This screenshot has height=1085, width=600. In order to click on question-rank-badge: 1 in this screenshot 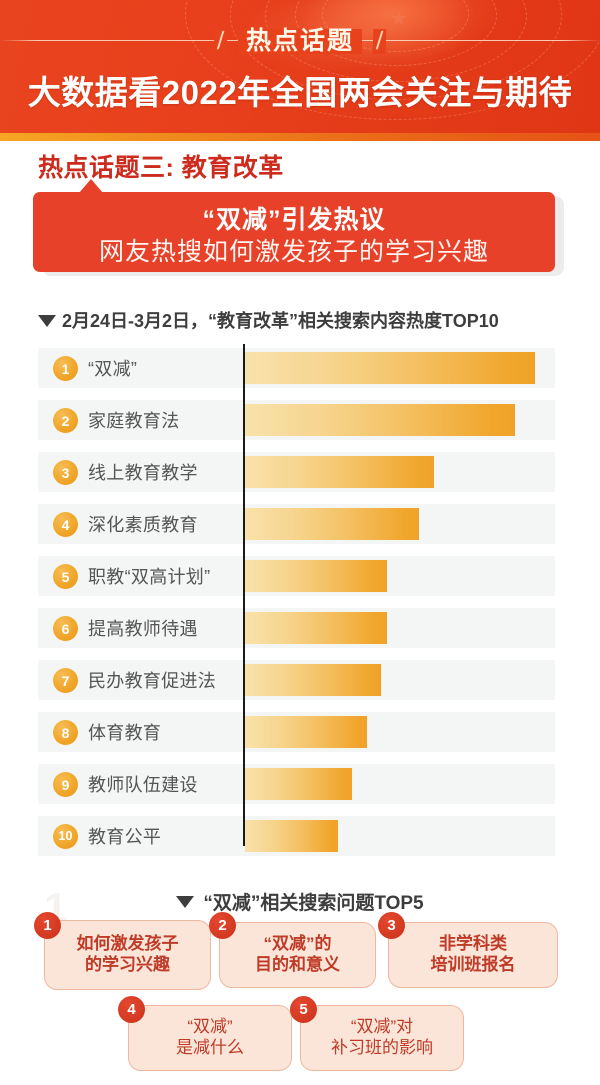, I will do `click(47, 925)`.